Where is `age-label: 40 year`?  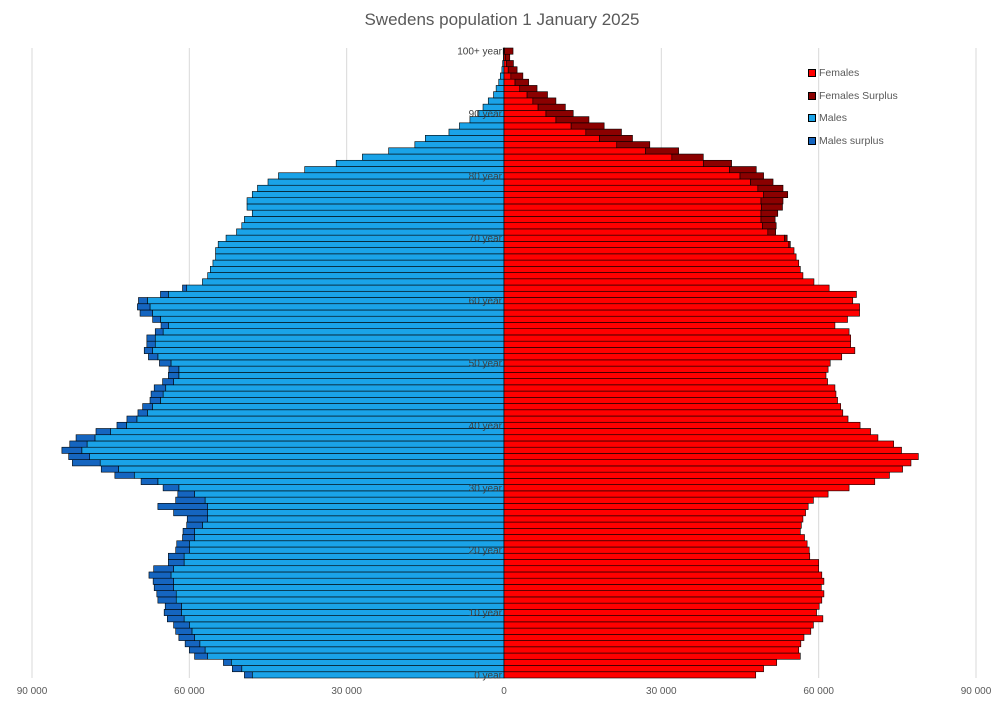 age-label: 40 year is located at coordinates (486, 426).